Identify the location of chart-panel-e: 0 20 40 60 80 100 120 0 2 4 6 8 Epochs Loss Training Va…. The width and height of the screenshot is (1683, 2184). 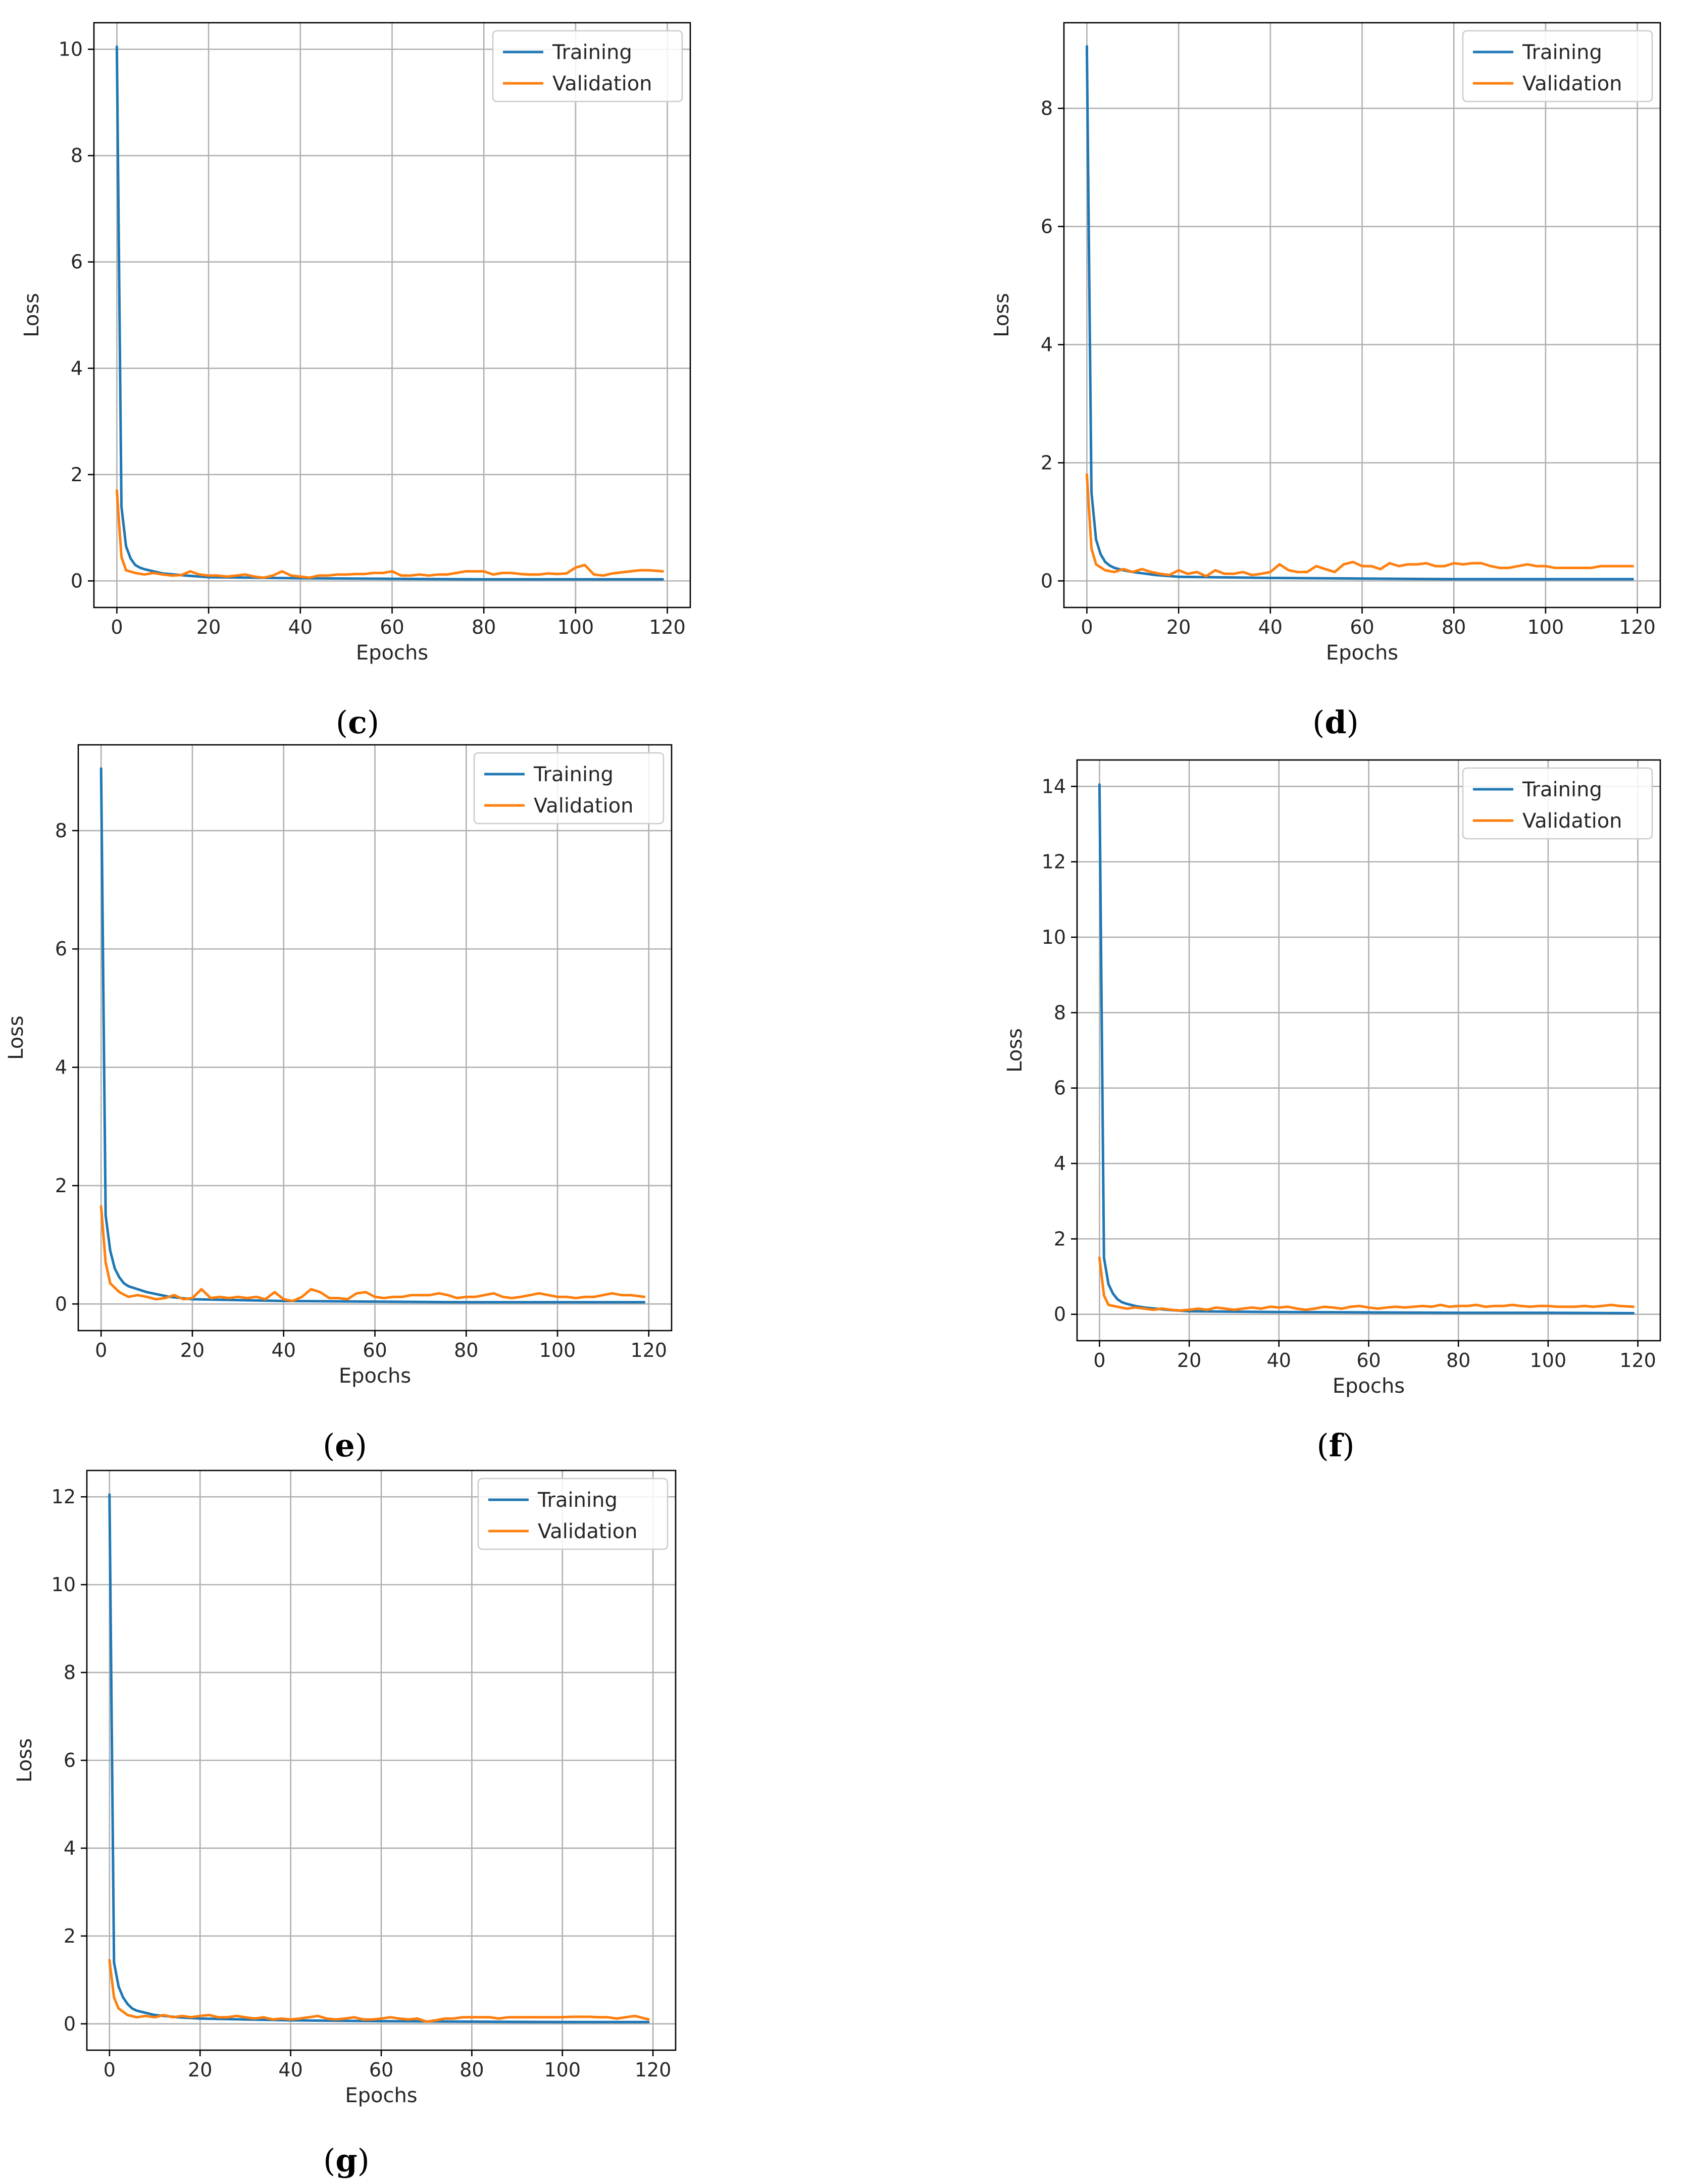
(339, 1104).